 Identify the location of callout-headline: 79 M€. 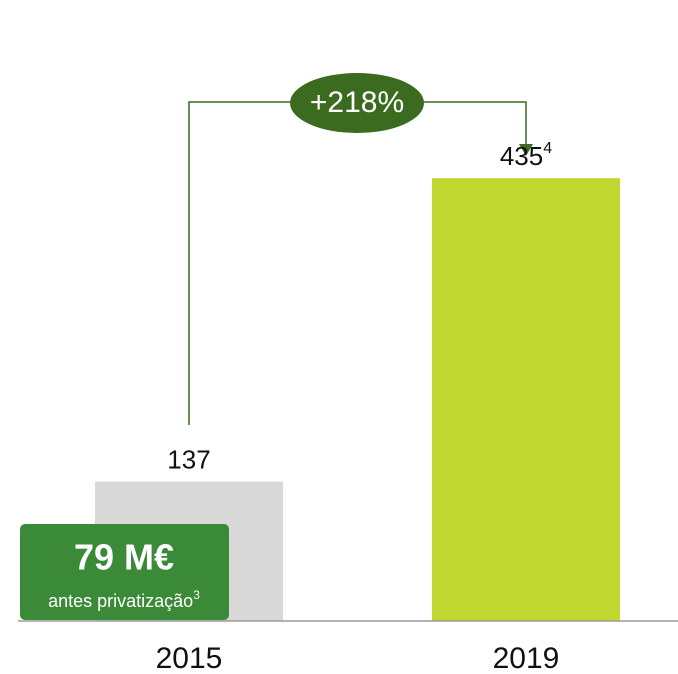
(124, 557).